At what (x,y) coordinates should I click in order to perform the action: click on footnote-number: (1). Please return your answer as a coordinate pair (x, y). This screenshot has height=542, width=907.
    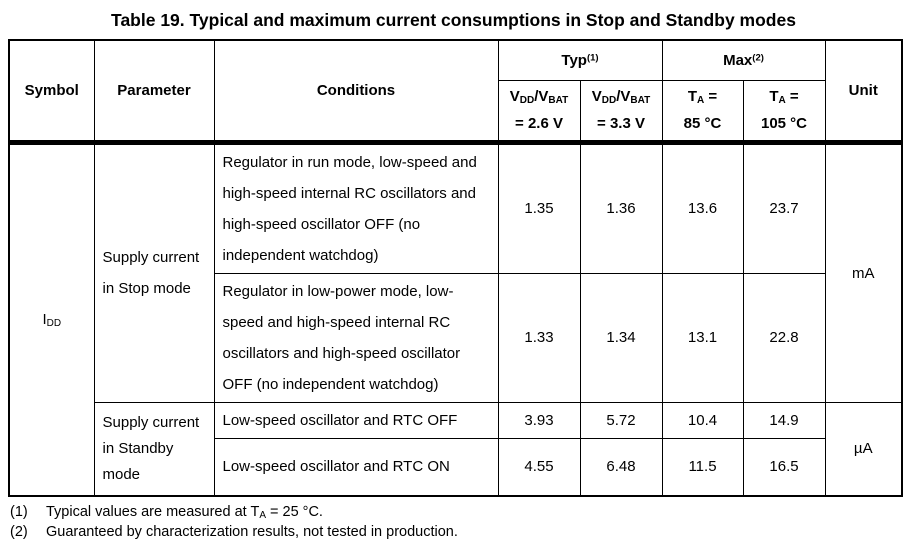
    Looking at the image, I should click on (19, 512).